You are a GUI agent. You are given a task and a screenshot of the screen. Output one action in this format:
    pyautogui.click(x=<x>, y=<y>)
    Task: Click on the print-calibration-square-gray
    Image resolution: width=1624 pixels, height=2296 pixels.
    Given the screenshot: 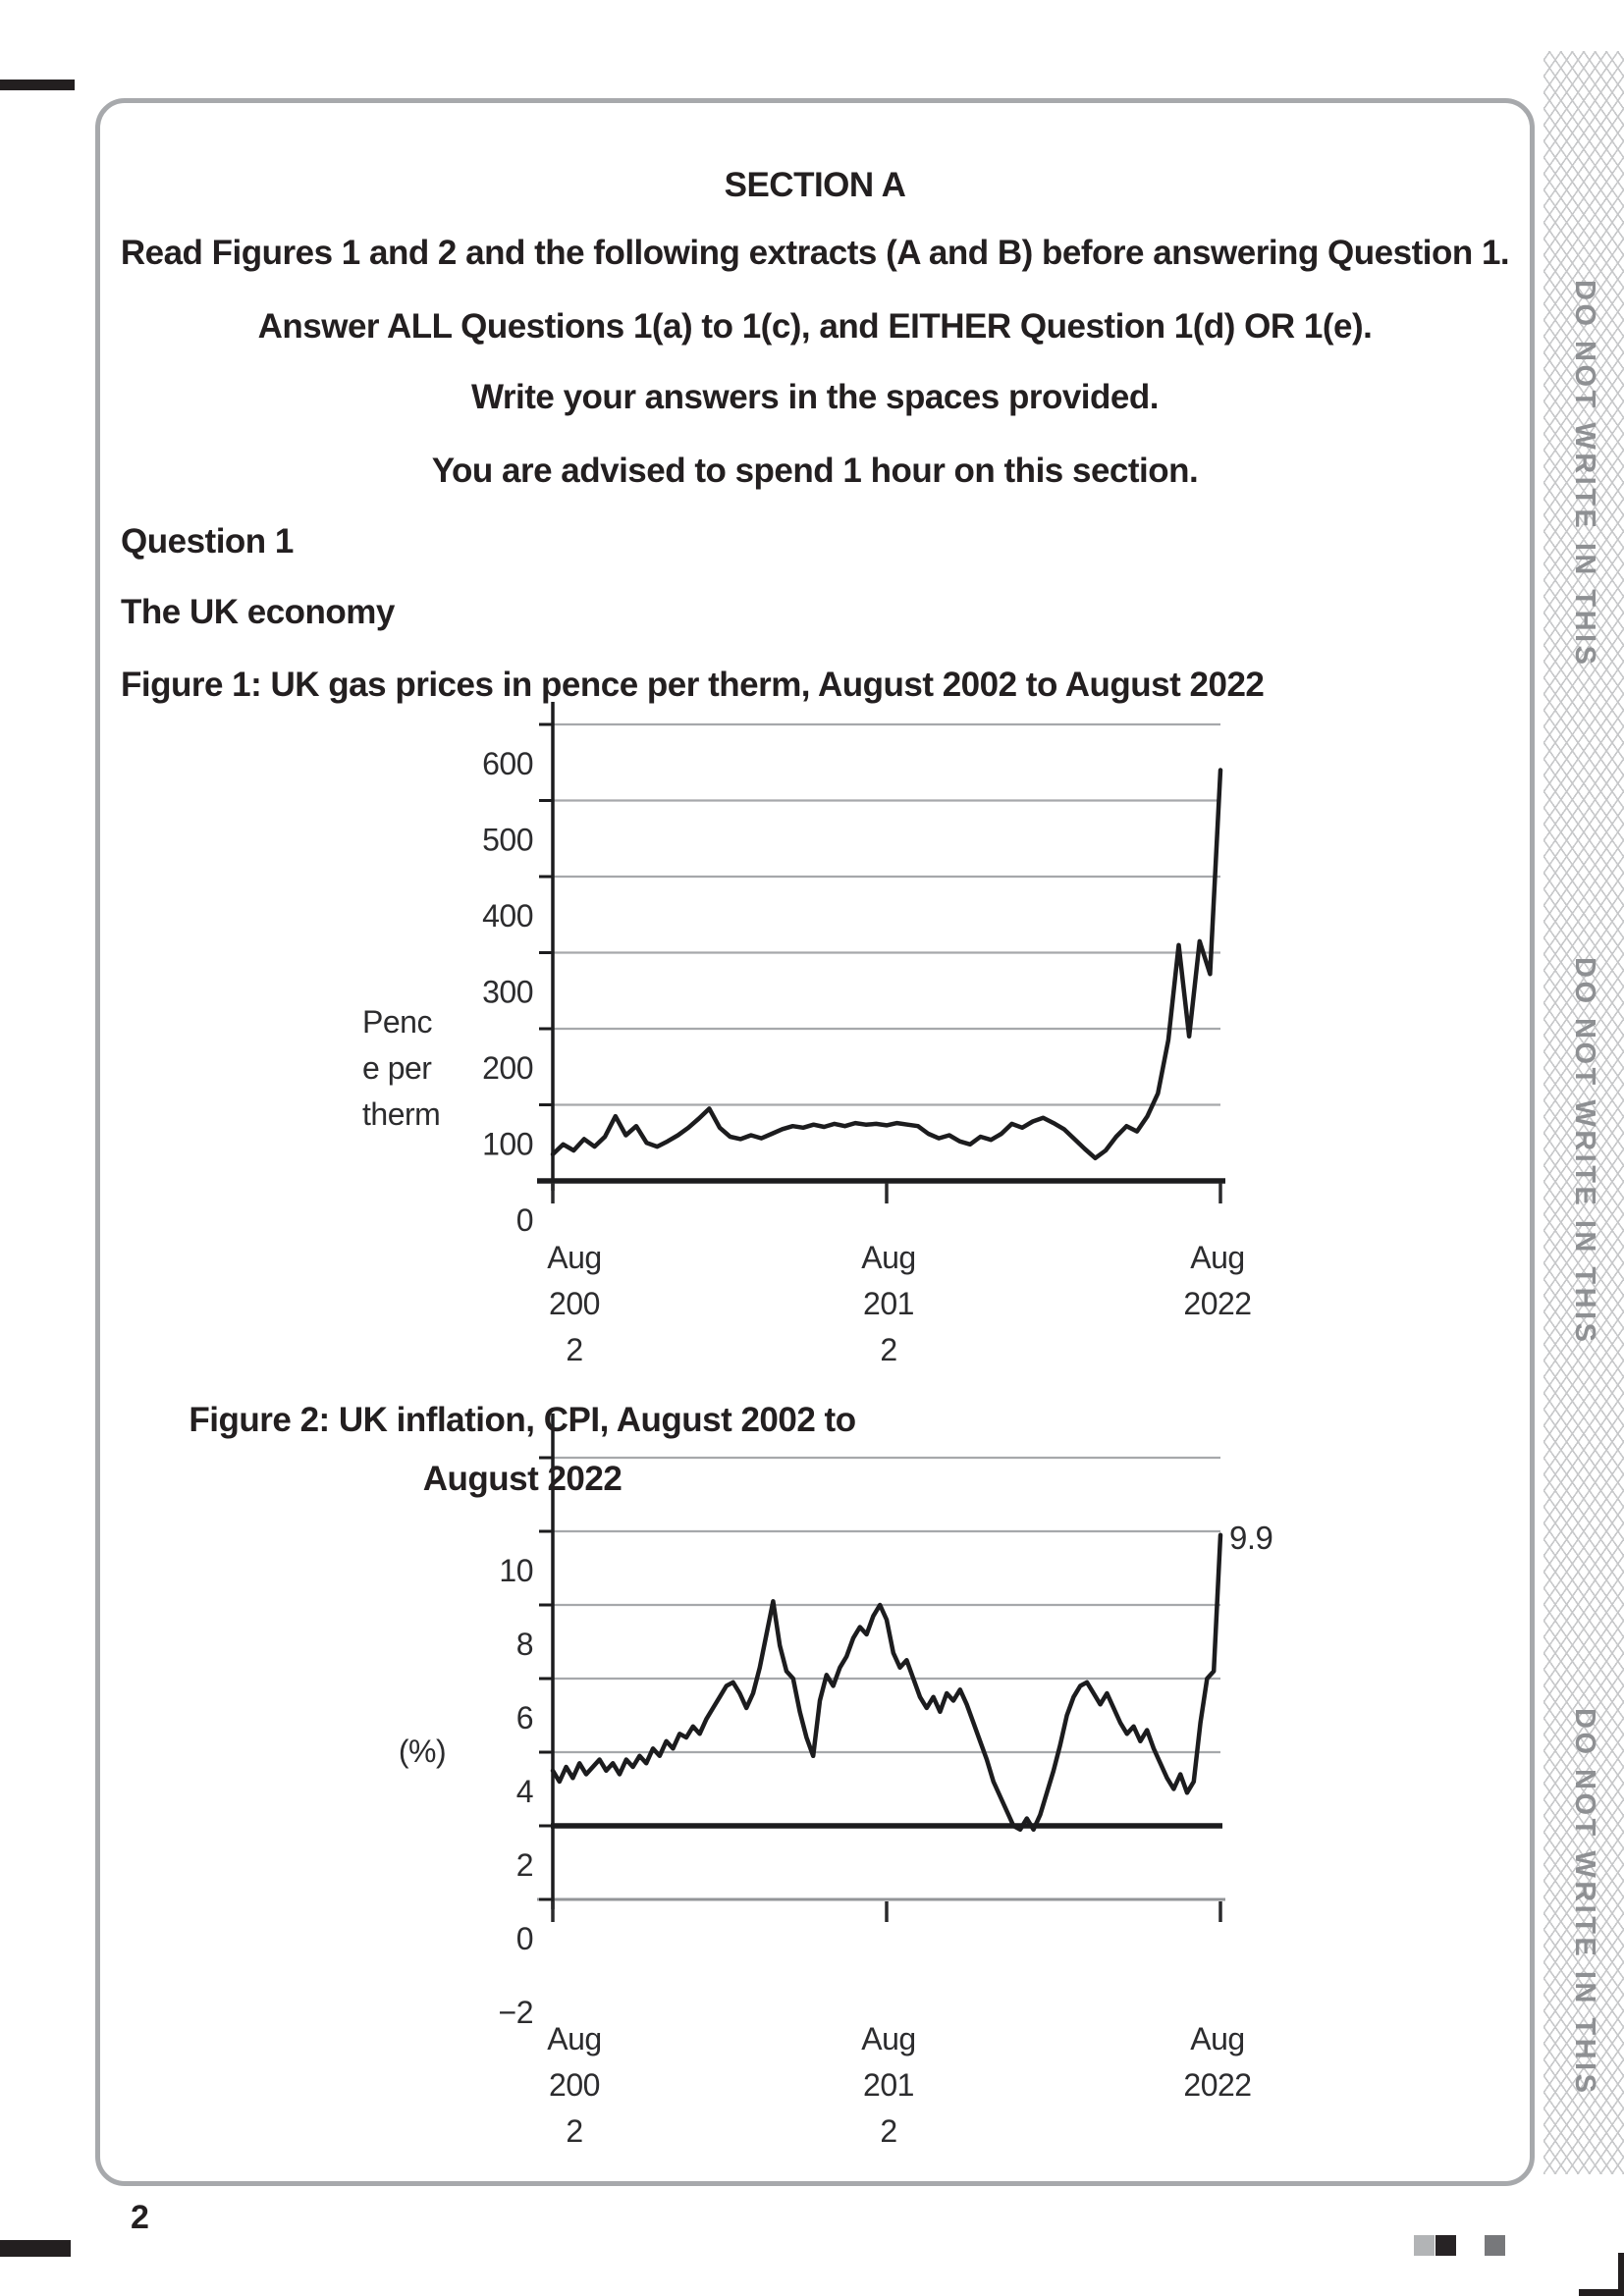 What is the action you would take?
    pyautogui.click(x=1495, y=2245)
    